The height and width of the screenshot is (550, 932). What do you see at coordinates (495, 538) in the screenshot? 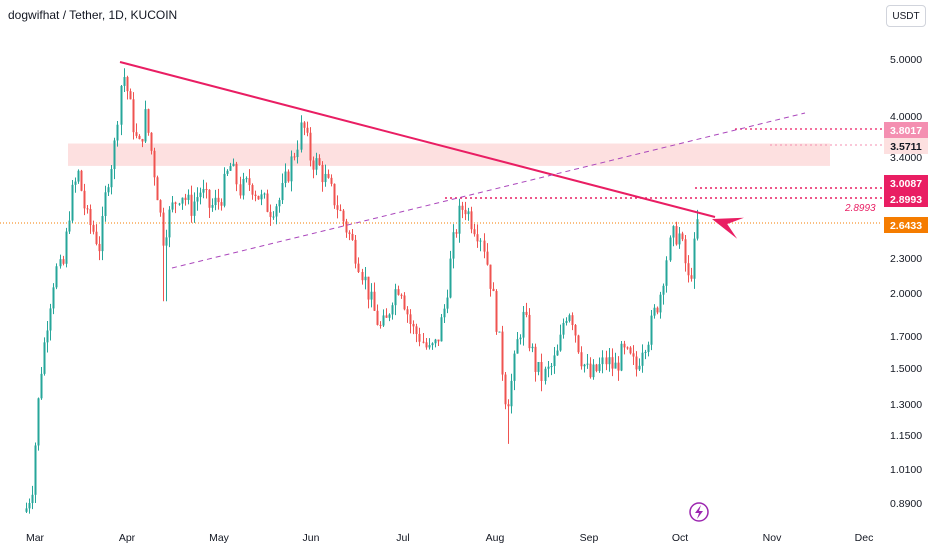
I see `x-tick-label: Aug` at bounding box center [495, 538].